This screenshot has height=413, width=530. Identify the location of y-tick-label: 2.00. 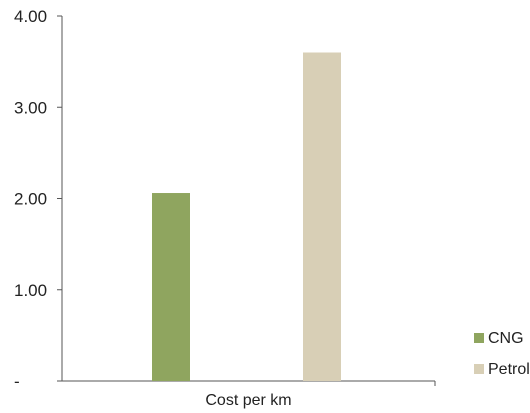
(30, 199).